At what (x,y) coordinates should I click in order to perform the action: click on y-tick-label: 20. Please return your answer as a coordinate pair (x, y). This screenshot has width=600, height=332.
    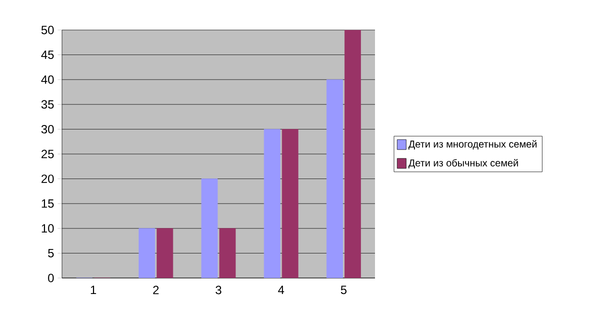
    Looking at the image, I should click on (48, 179).